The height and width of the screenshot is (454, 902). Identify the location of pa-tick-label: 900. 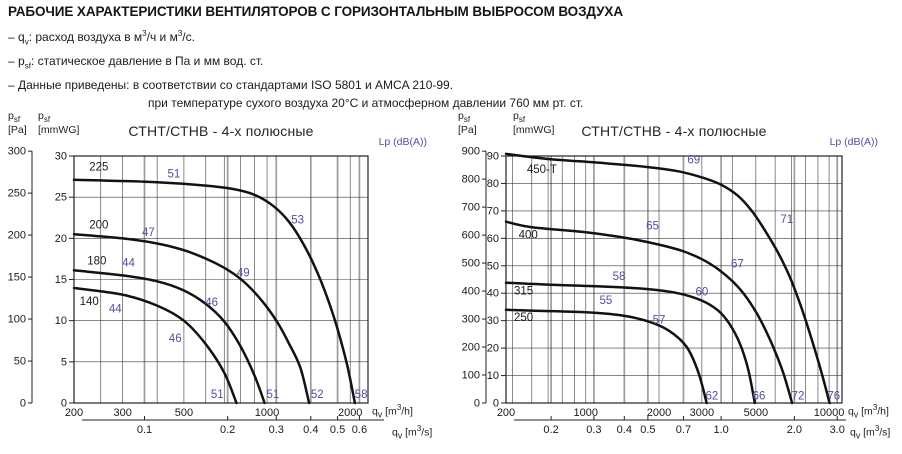
(471, 152).